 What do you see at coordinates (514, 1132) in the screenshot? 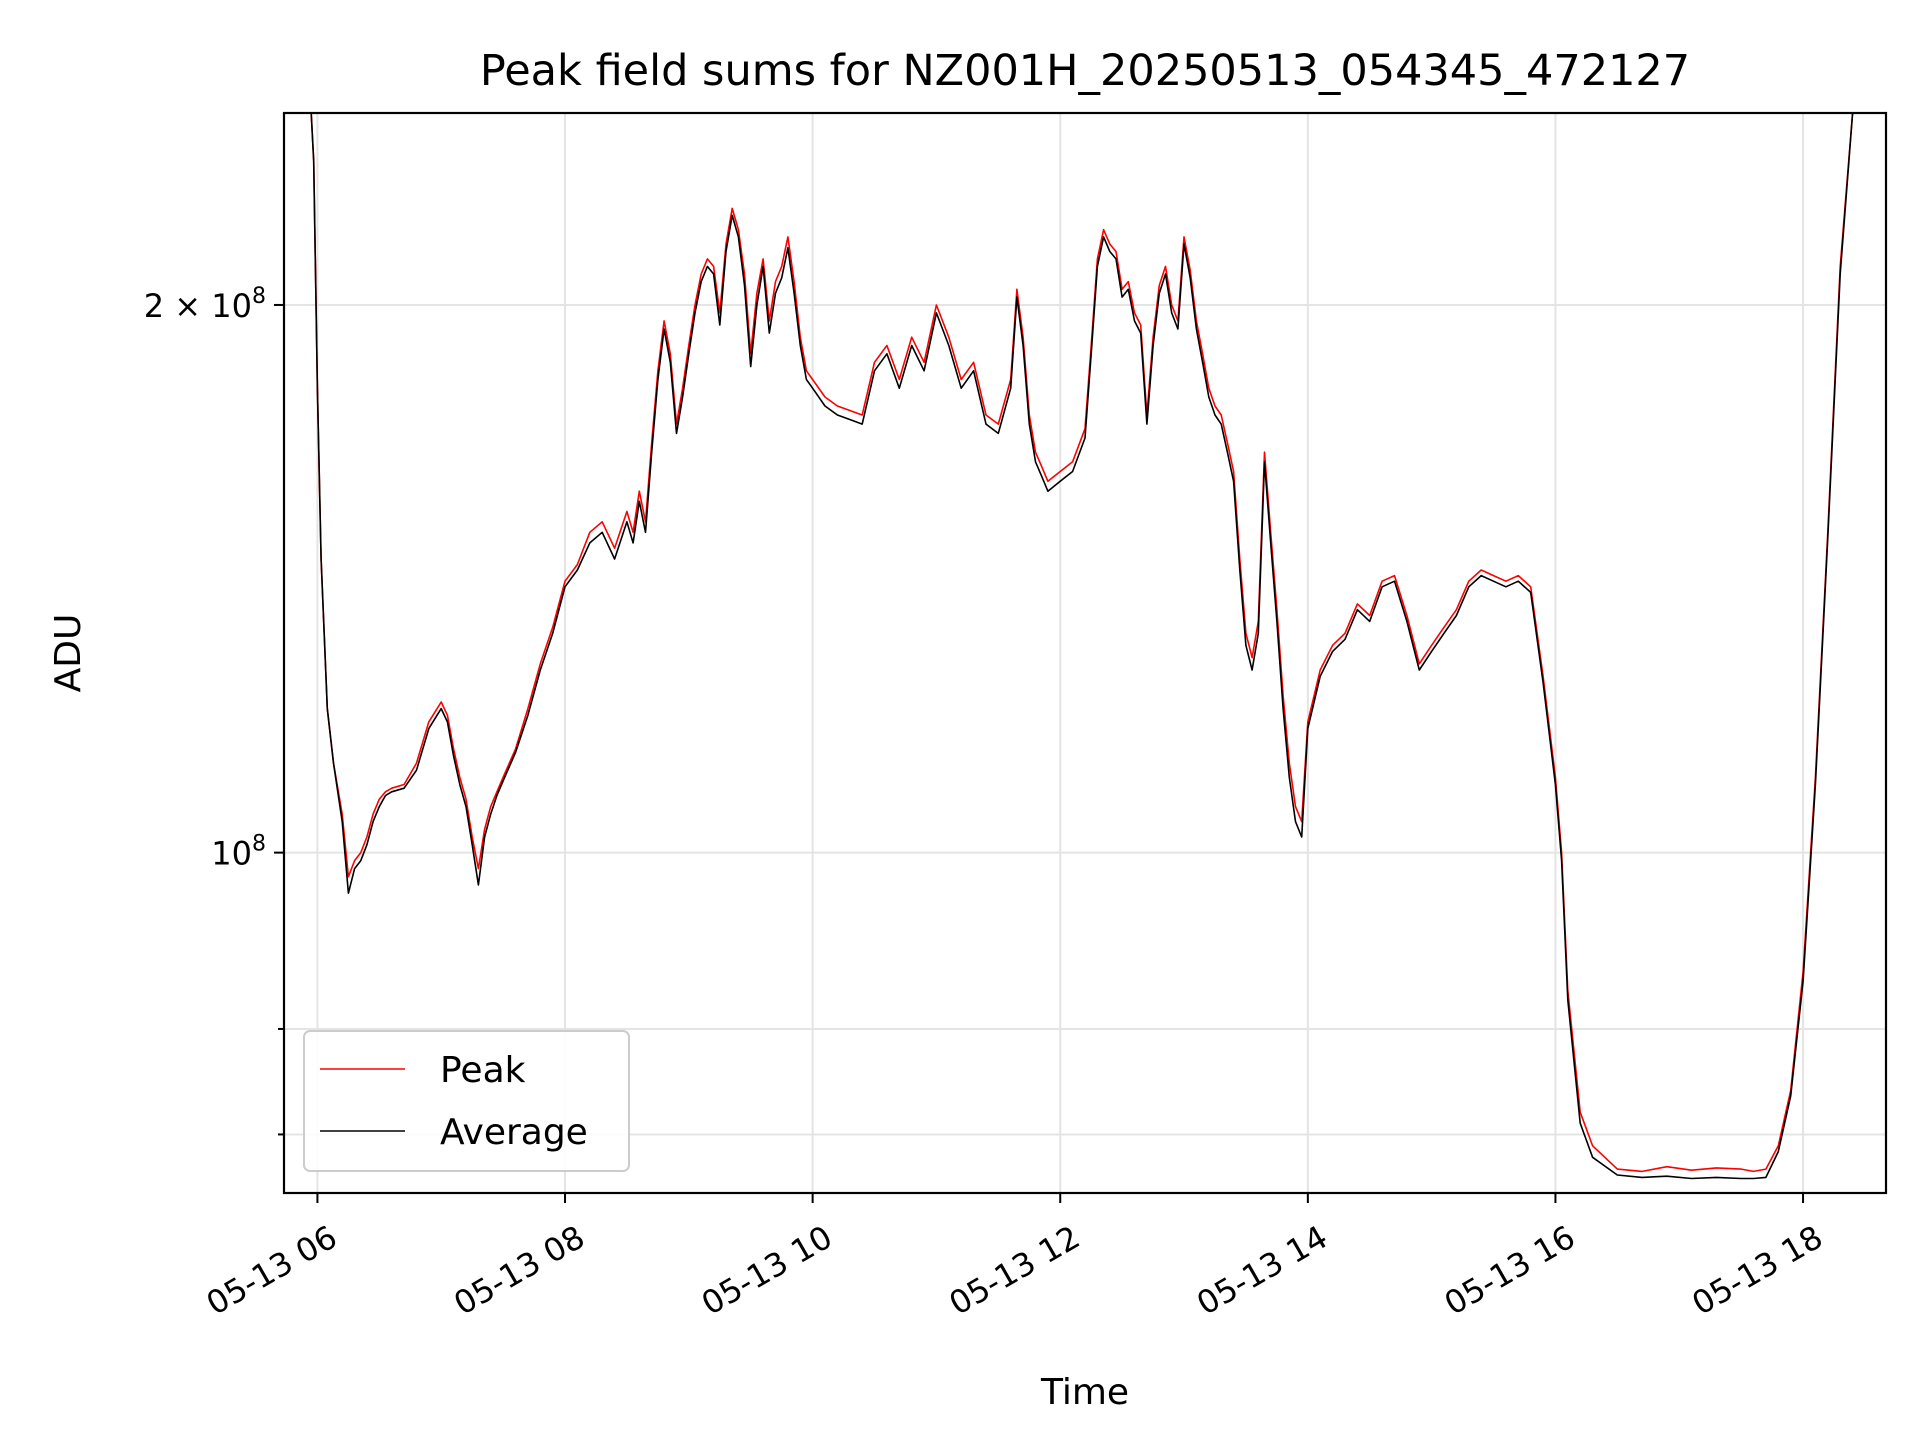
I see `legend-label-average: Average` at bounding box center [514, 1132].